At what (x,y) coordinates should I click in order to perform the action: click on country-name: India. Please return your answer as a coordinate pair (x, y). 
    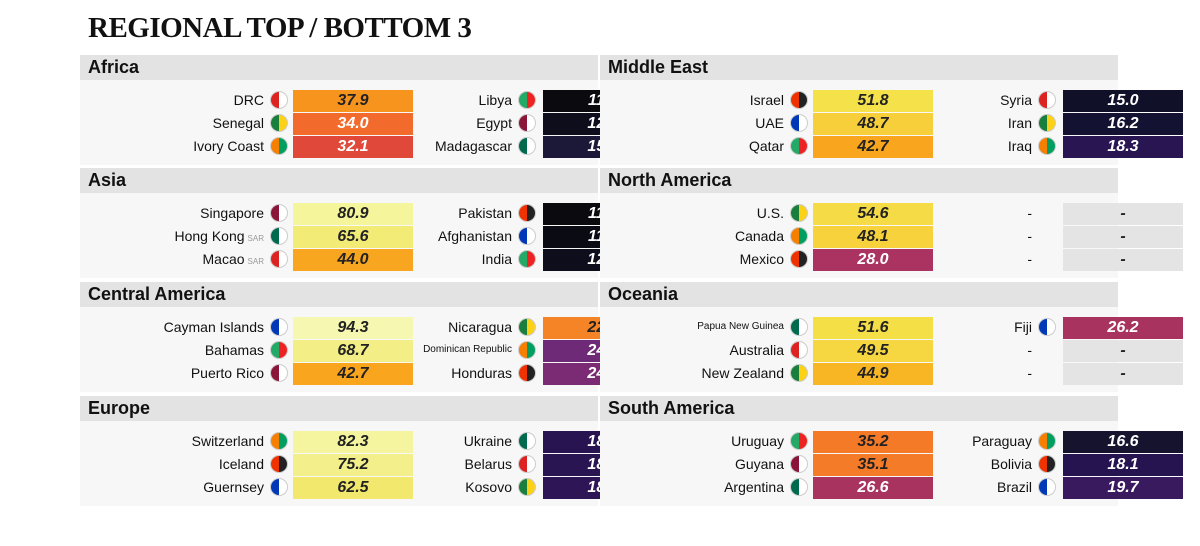
    Looking at the image, I should click on (396, 259).